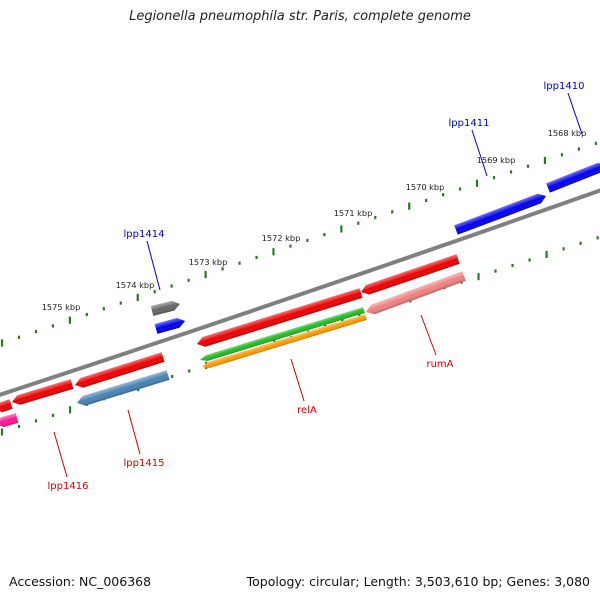  I want to click on gene-lpp1410, so click(573, 176).